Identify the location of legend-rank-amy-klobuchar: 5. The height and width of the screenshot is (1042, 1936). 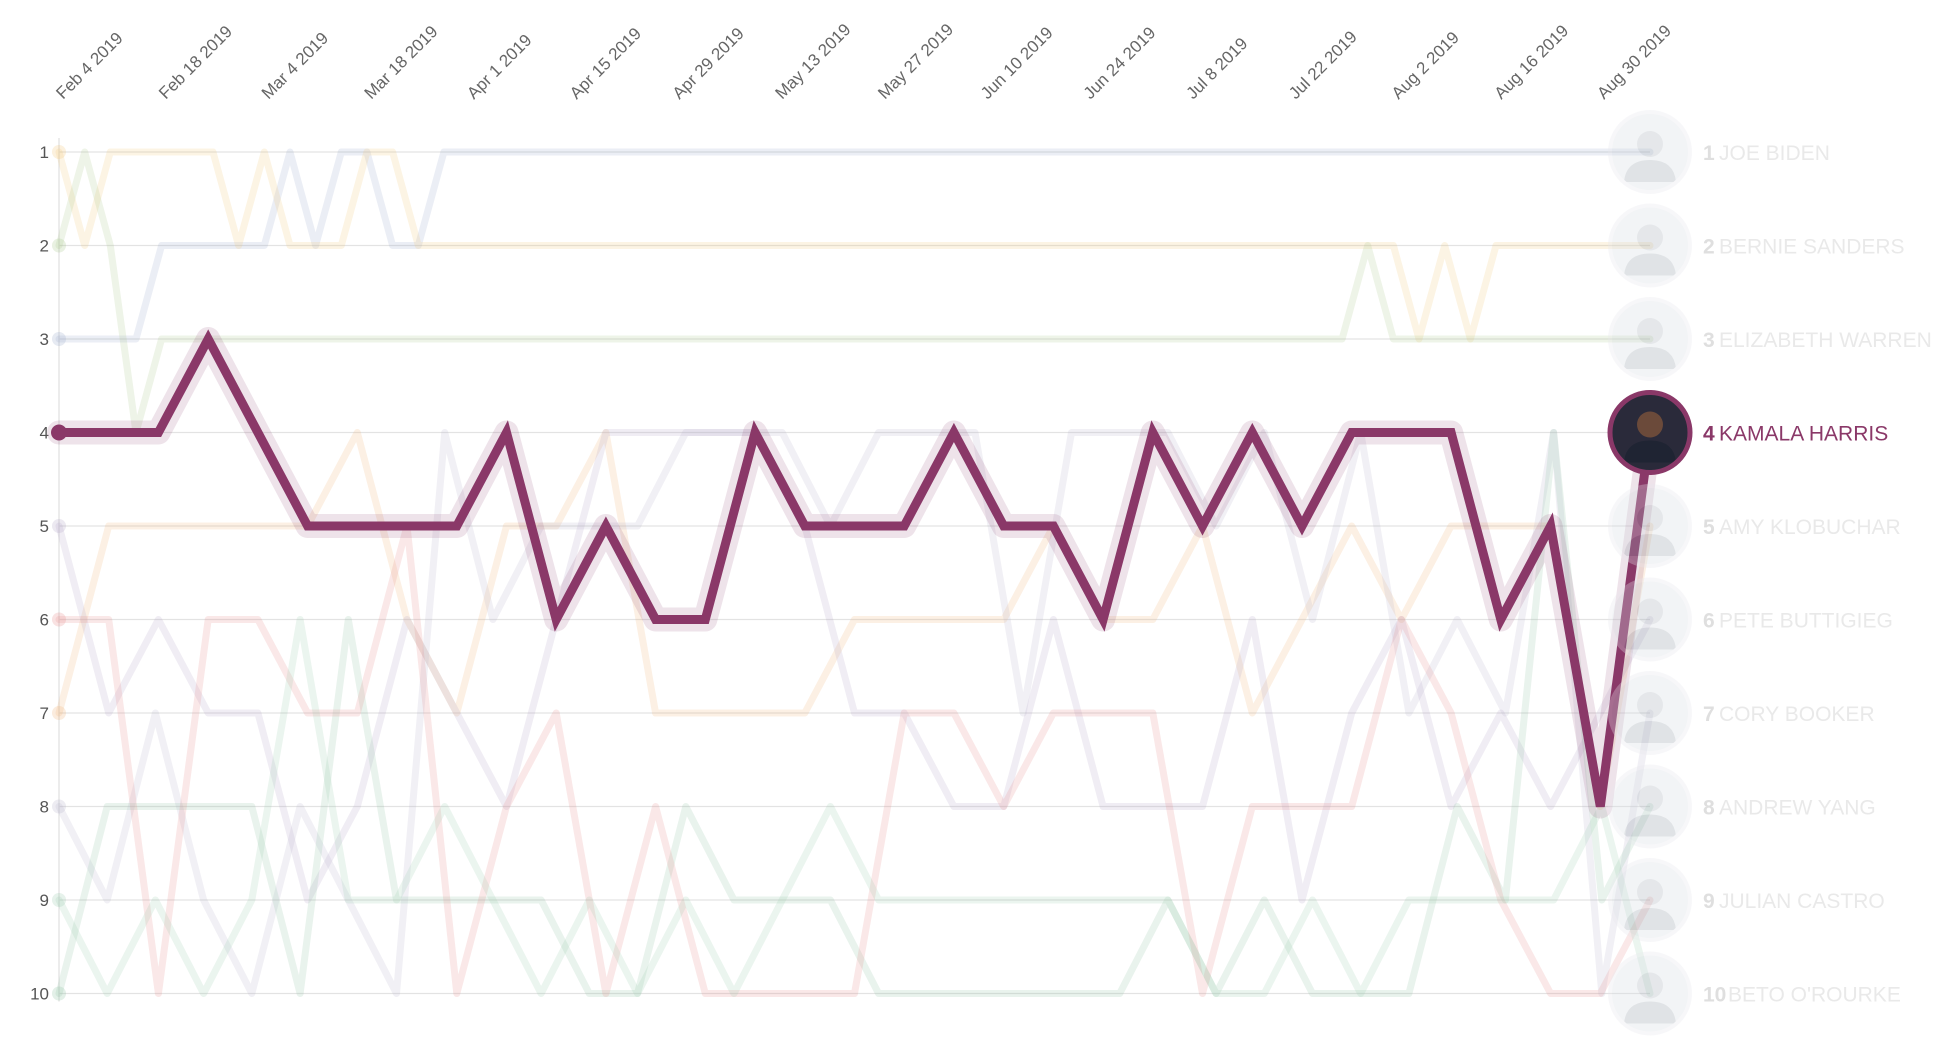
(1709, 527).